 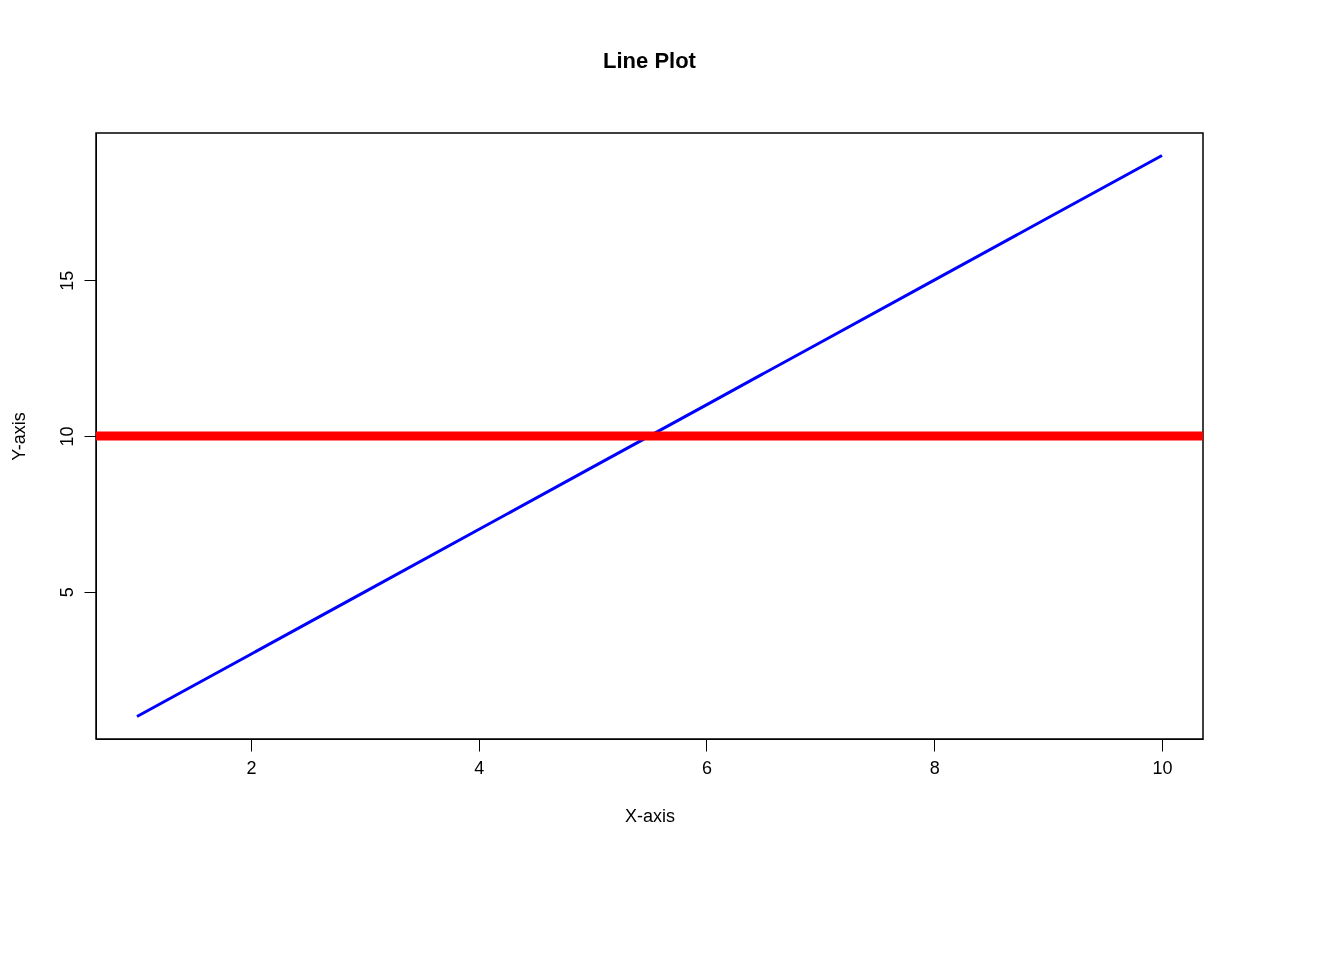 What do you see at coordinates (706, 767) in the screenshot?
I see `x-tick-label: 6` at bounding box center [706, 767].